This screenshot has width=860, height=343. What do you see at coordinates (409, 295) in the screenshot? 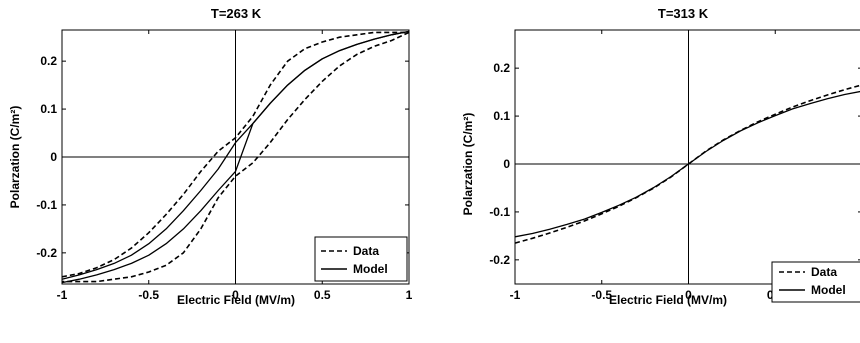
I see `x-tick-label: 1` at bounding box center [409, 295].